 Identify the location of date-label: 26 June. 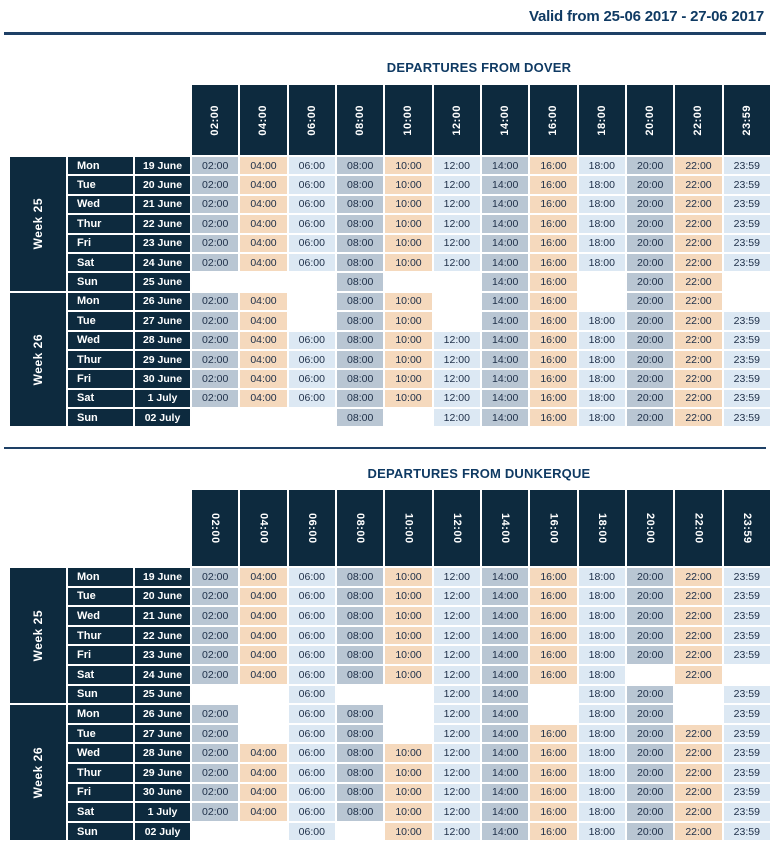
(162, 301).